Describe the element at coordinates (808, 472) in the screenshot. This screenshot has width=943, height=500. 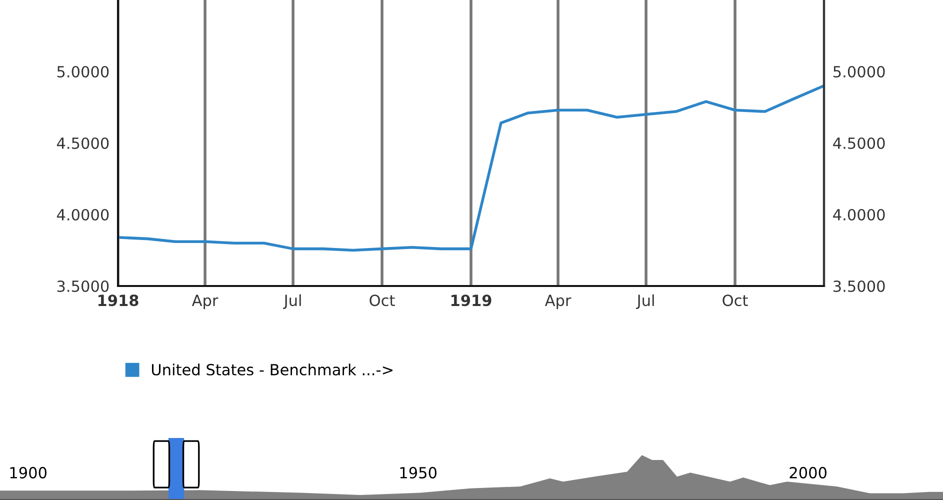
I see `x-tick-label: 2000` at that location.